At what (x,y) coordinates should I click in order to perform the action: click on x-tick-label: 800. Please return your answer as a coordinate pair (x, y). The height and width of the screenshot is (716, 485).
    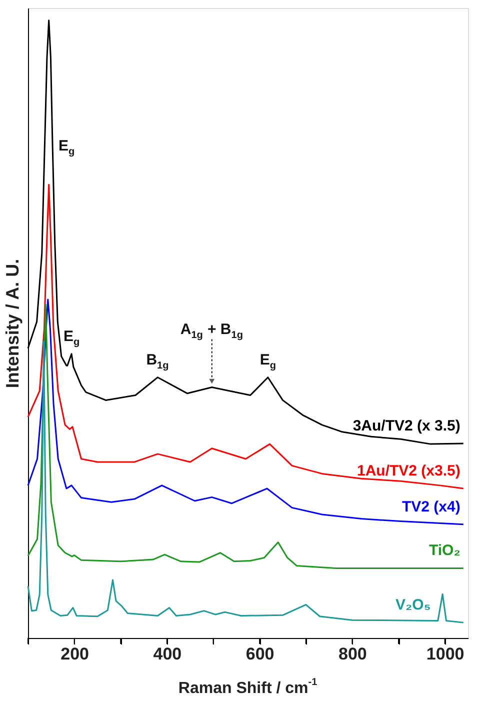
    Looking at the image, I should click on (352, 654).